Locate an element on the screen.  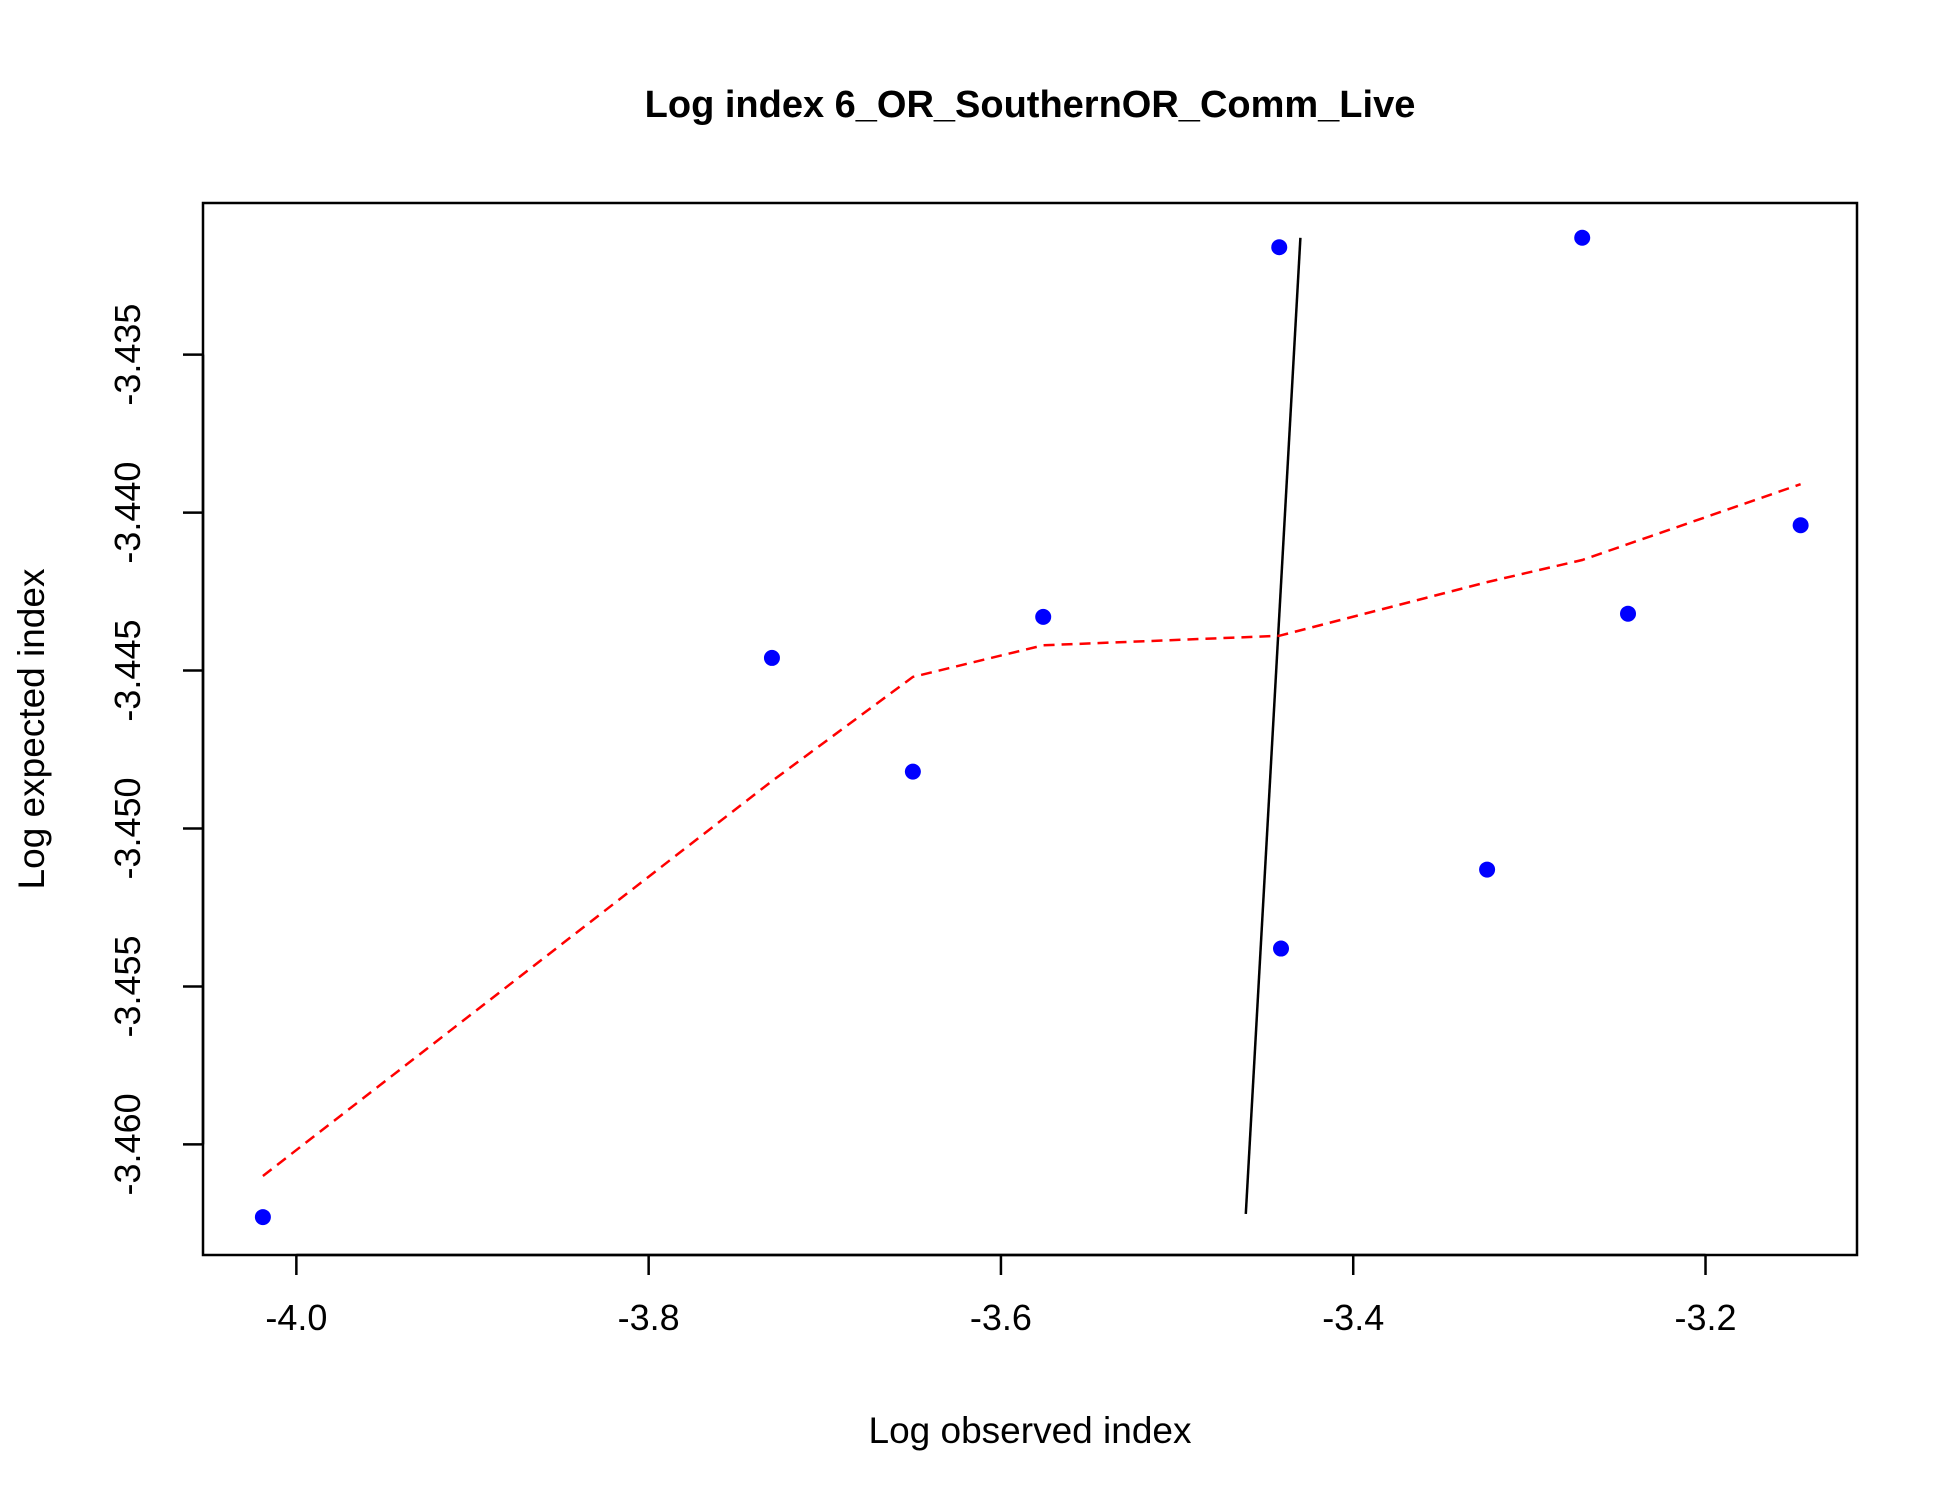
y-tick-label: -3.435 is located at coordinates (127, 355).